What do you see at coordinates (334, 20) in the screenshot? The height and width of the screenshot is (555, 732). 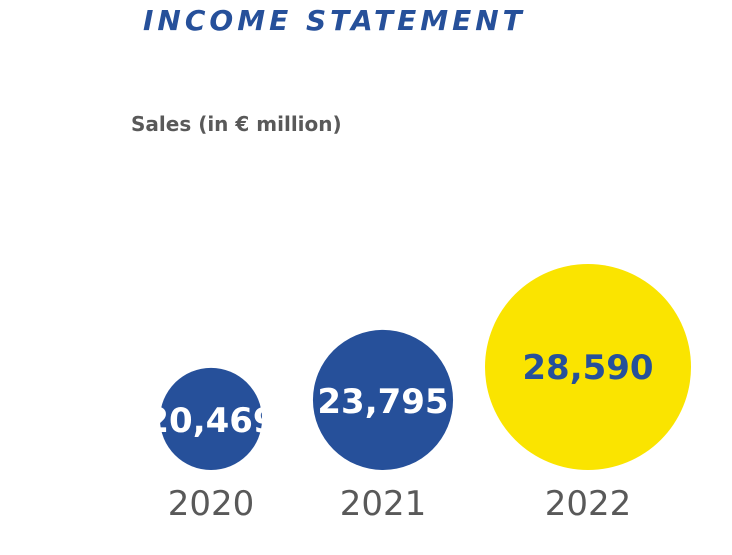 I see `page-title: INCOME STATEMENT` at bounding box center [334, 20].